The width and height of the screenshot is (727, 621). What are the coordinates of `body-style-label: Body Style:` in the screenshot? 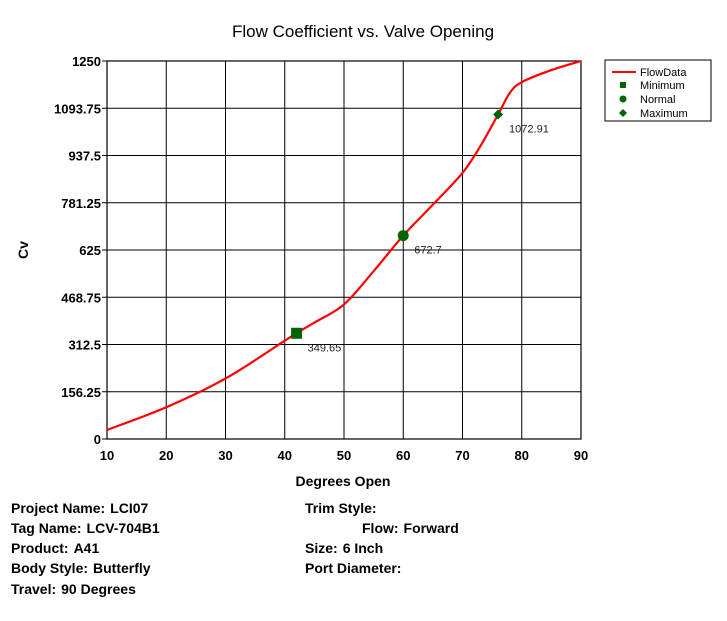 It's located at (50, 568).